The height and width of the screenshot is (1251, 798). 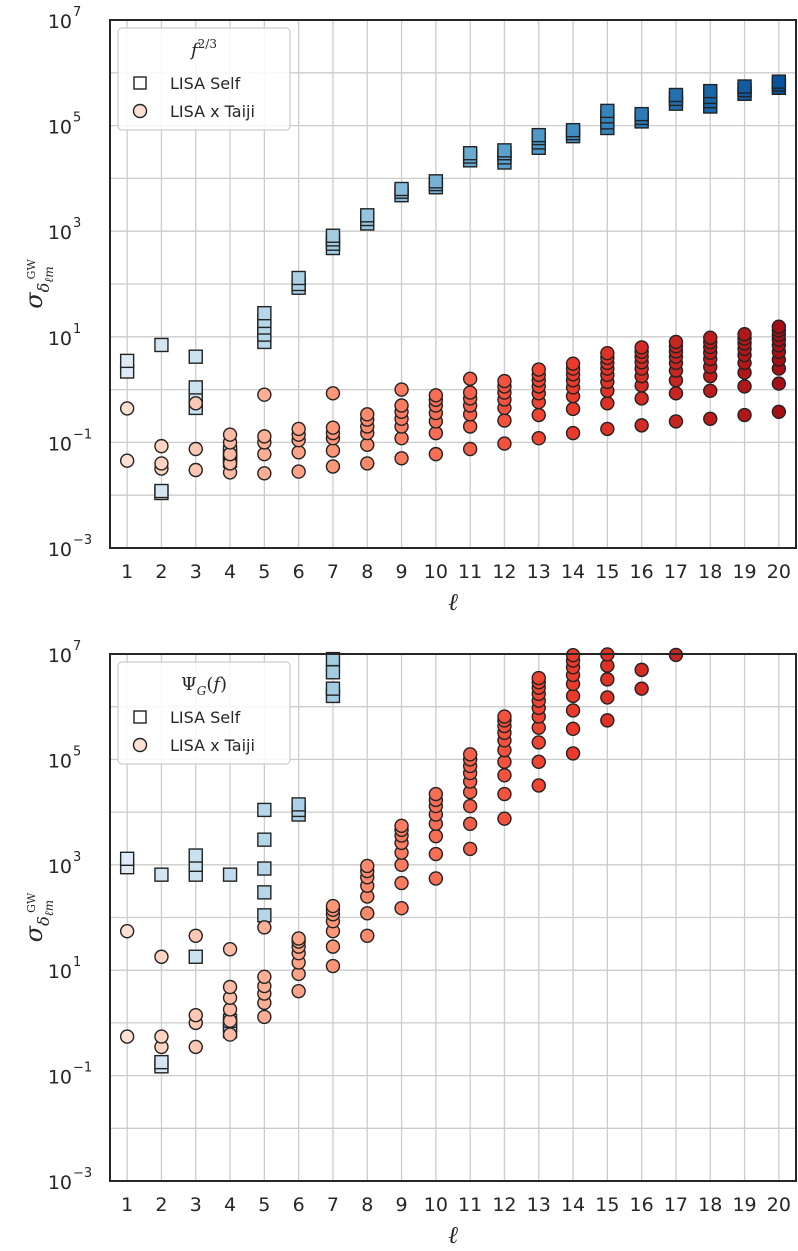 What do you see at coordinates (204, 686) in the screenshot?
I see `legend-title: ΨG(f)` at bounding box center [204, 686].